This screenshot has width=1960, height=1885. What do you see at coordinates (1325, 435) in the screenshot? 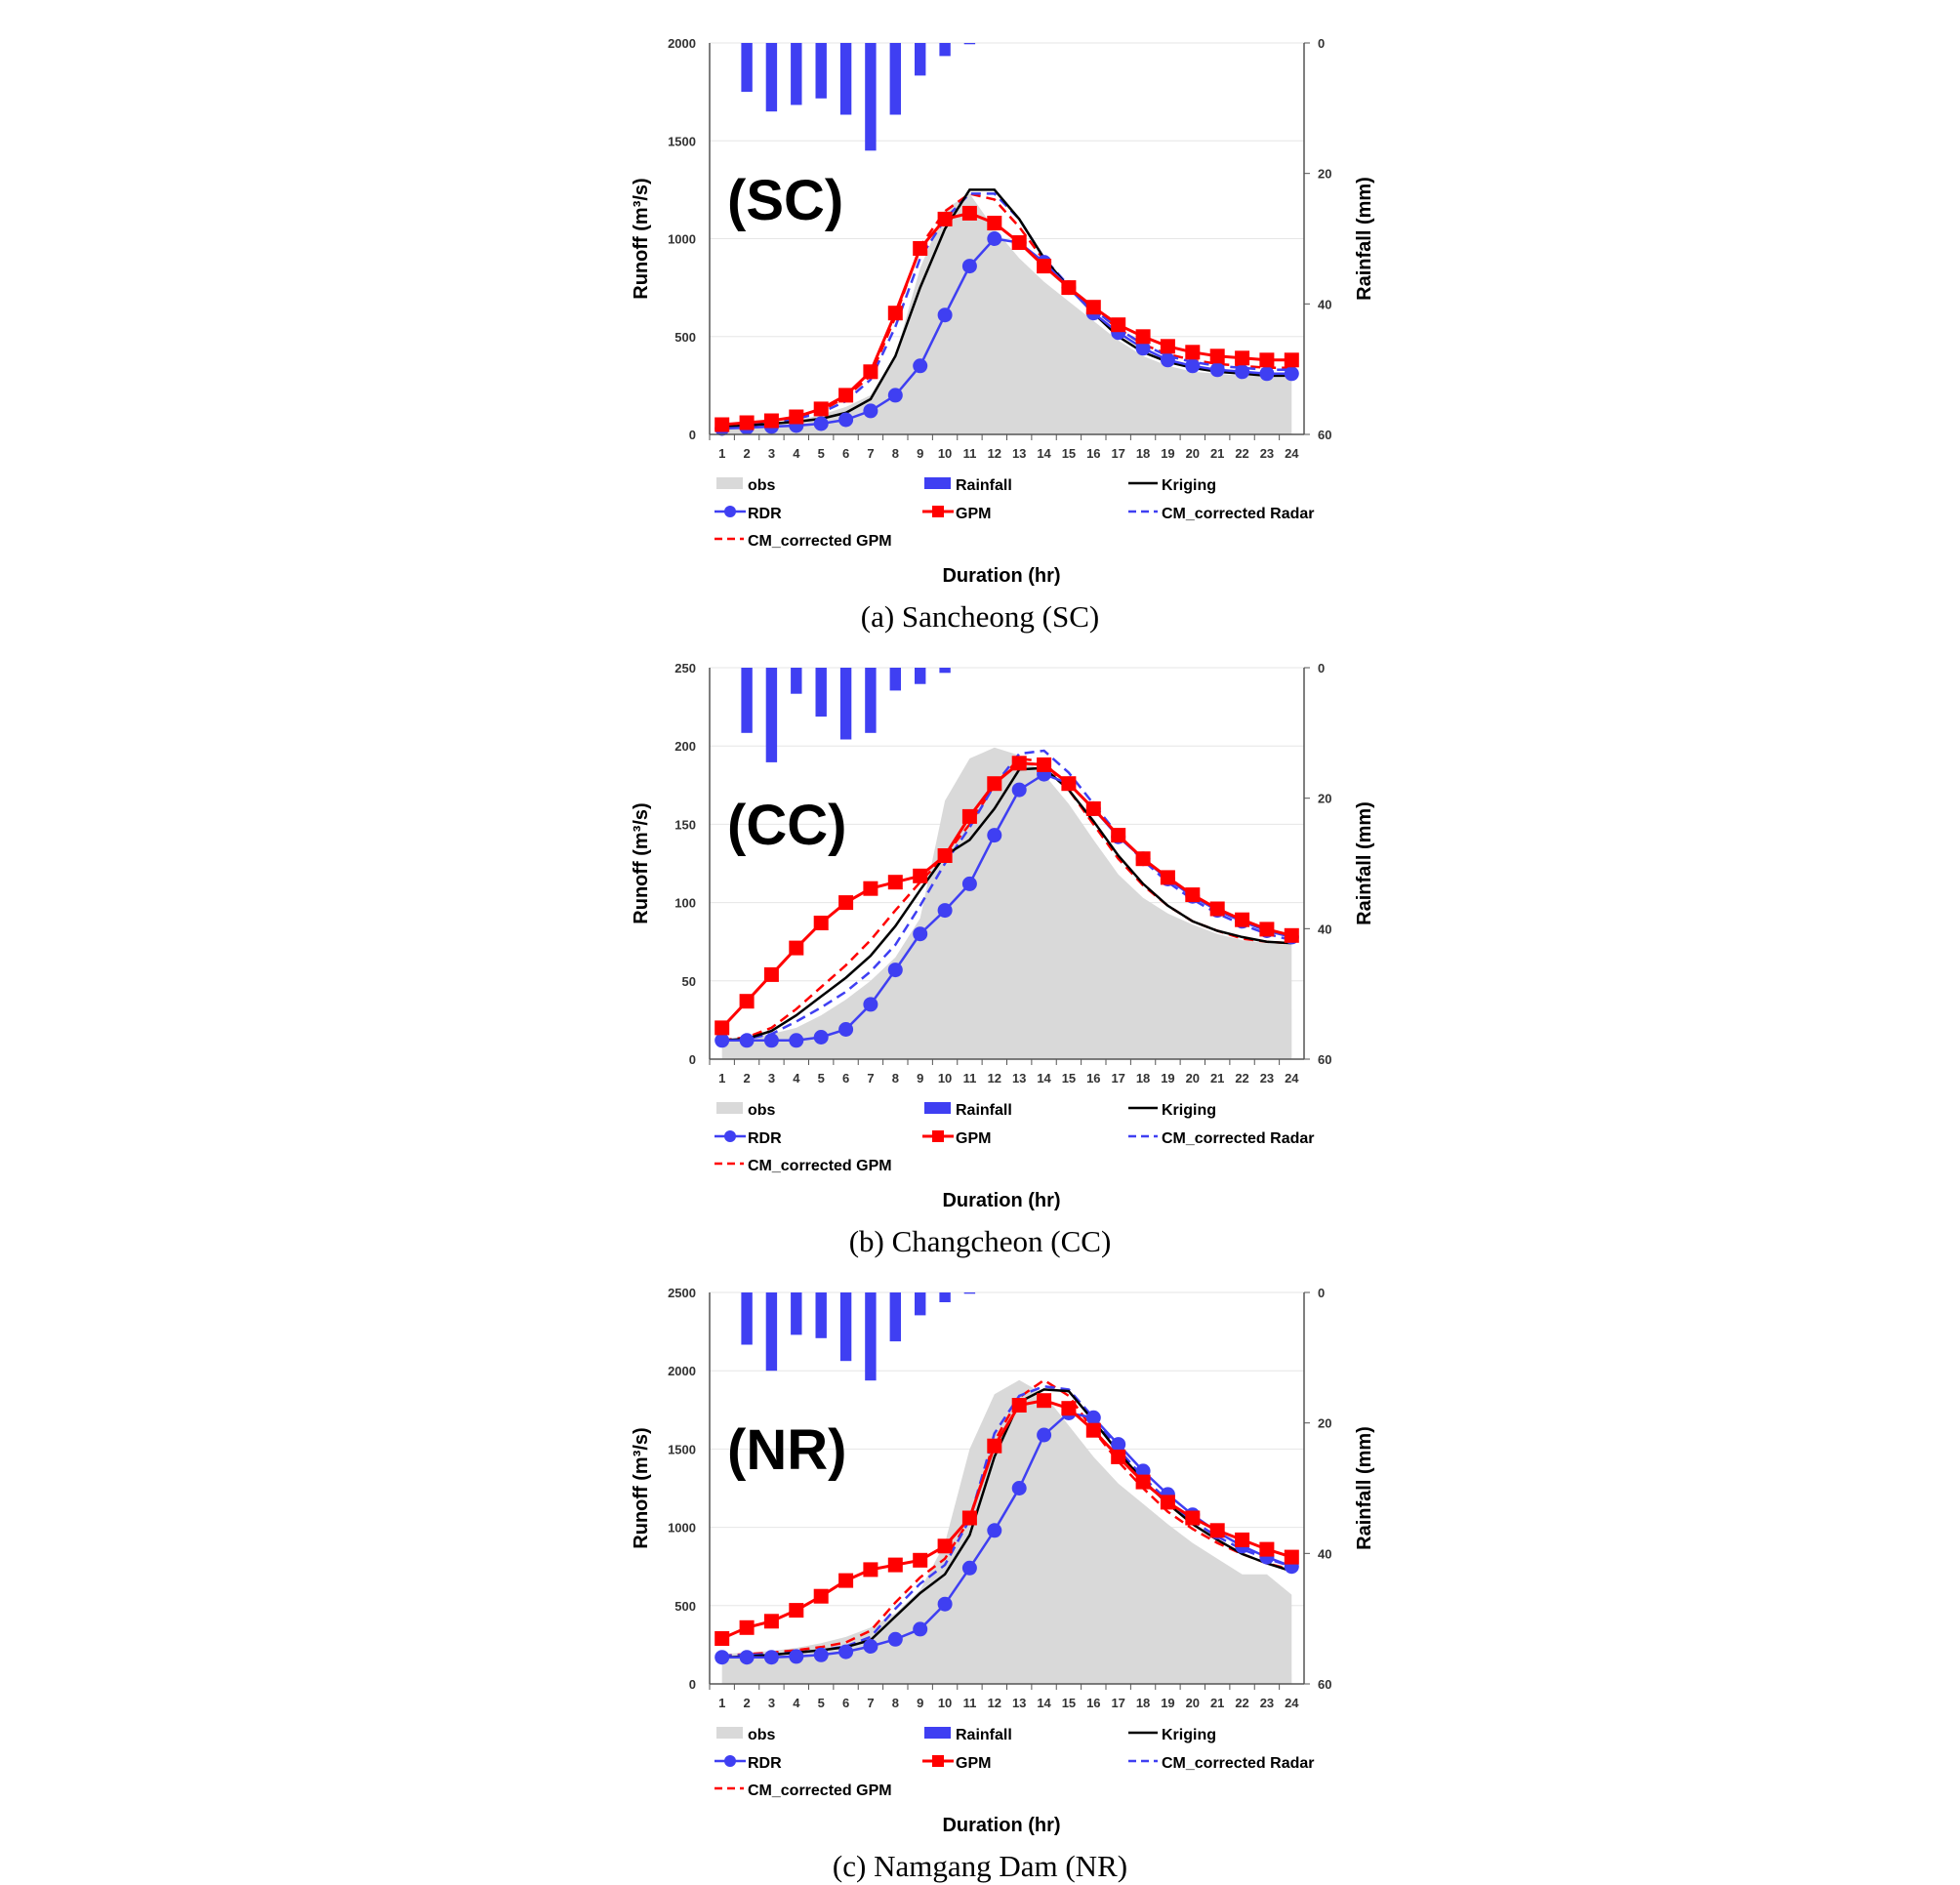
I see `y-right-tick-label: 60` at bounding box center [1325, 435].